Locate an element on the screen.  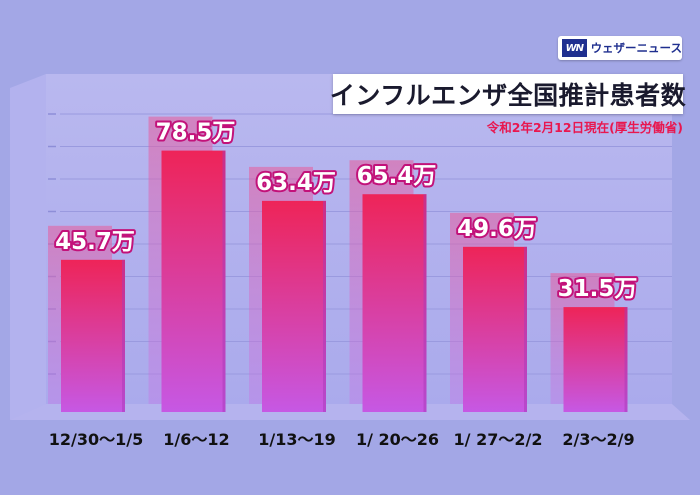
bar-value-label: 78.5万 is located at coordinates (196, 133).